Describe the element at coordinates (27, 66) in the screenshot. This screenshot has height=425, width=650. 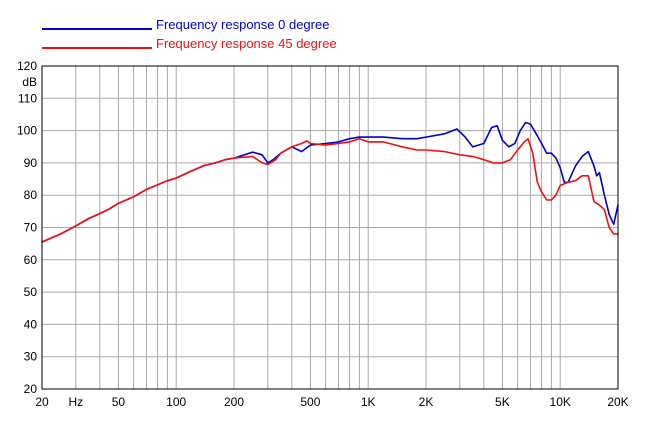
I see `y-tick-label: 120` at that location.